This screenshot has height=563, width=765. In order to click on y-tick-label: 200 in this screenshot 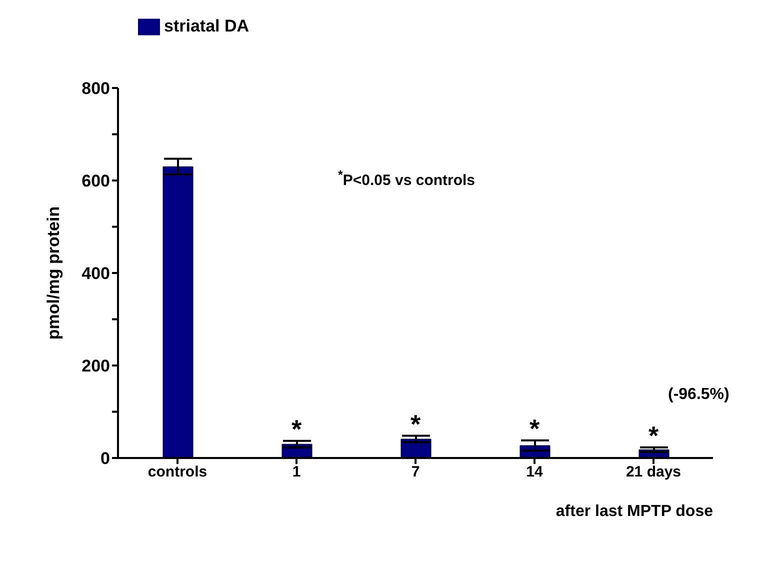, I will do `click(96, 366)`.